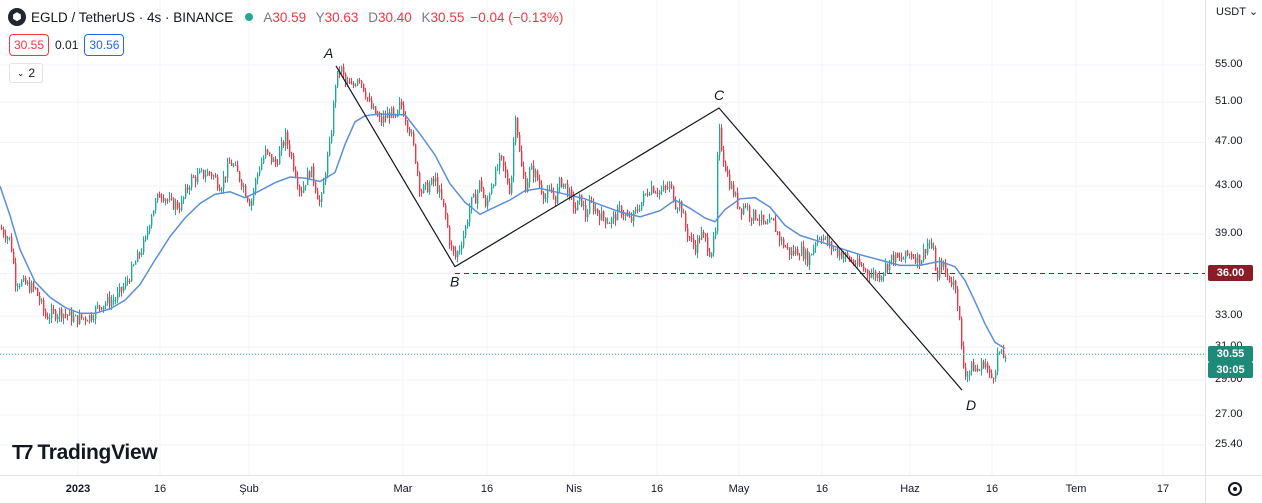  Describe the element at coordinates (26, 73) in the screenshot. I see `indicators-toggle-button: ⌄ 2` at that location.